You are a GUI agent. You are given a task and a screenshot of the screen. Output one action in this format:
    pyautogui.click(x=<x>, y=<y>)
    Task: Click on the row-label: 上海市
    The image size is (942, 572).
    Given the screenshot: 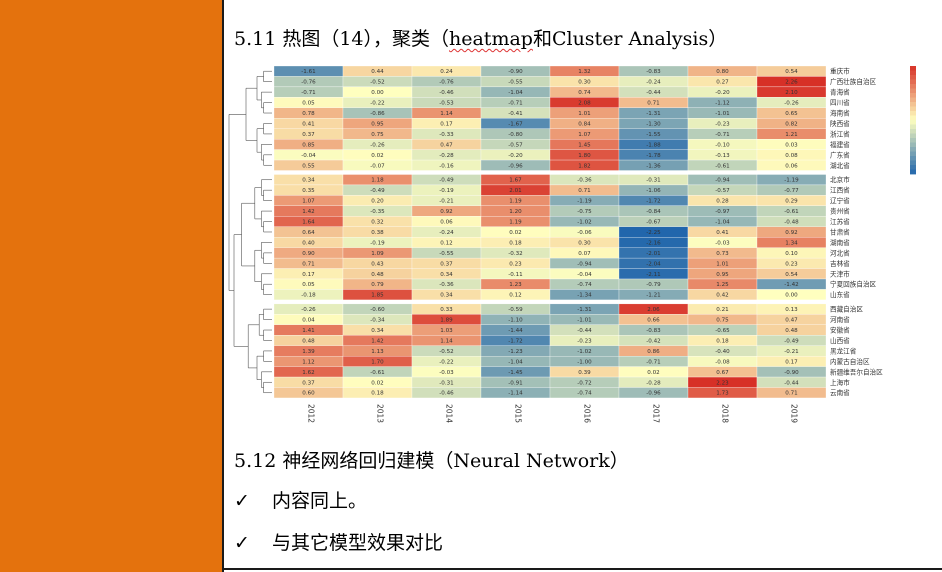 What is the action you would take?
    pyautogui.click(x=840, y=382)
    